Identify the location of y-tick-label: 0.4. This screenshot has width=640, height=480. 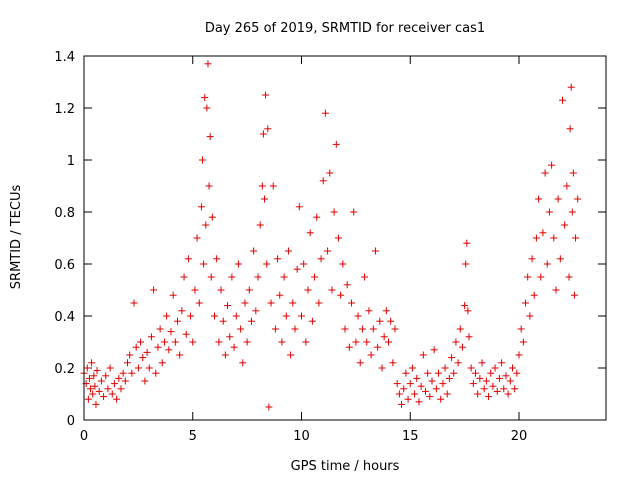
(64, 317).